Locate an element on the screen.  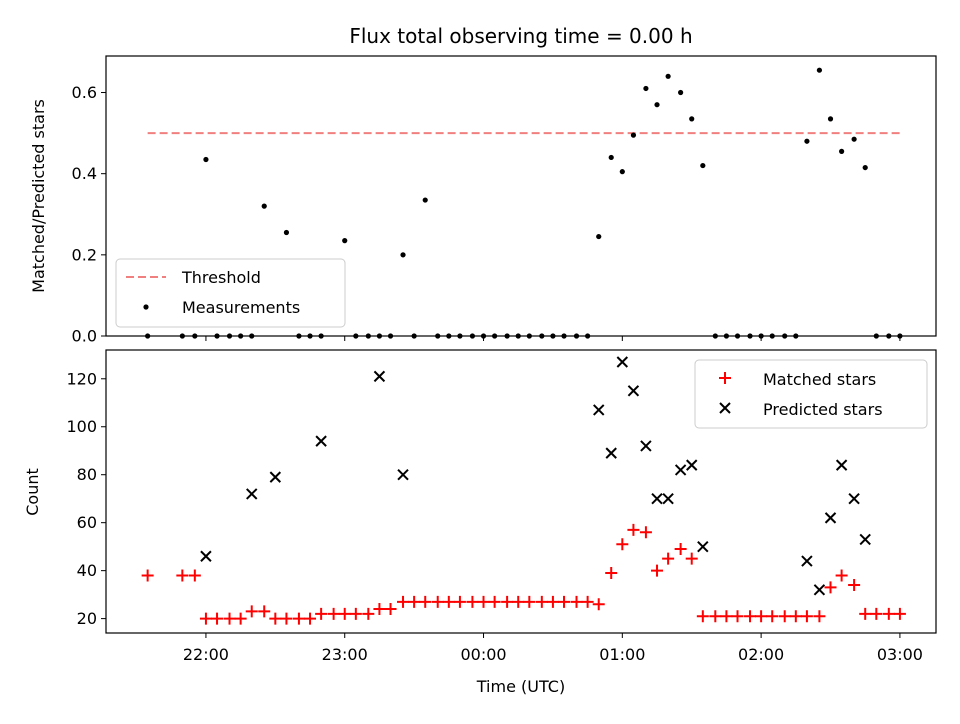
legend-label-matched: Matched stars is located at coordinates (819, 379).